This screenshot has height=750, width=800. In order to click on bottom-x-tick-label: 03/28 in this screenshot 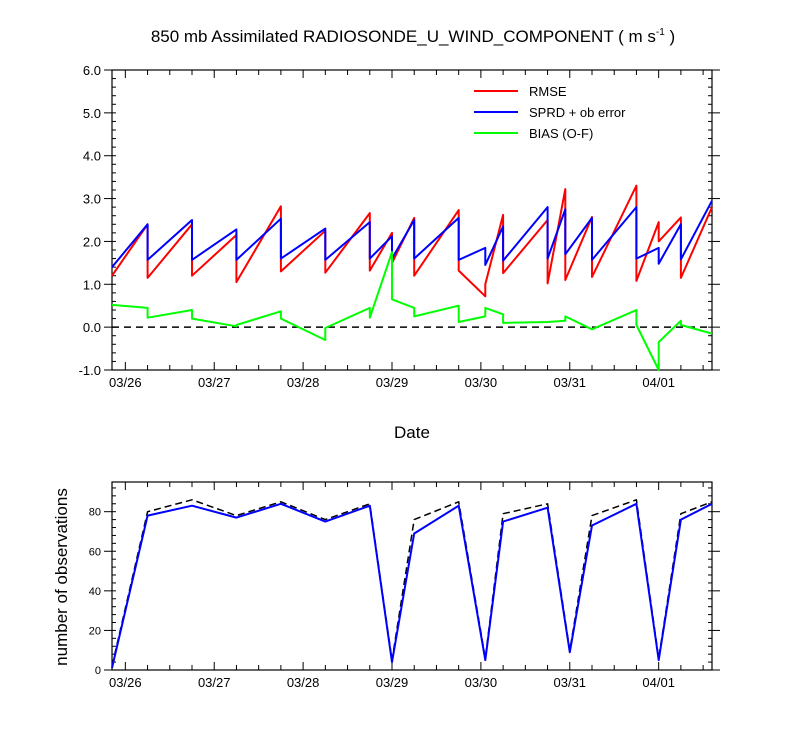, I will do `click(303, 682)`.